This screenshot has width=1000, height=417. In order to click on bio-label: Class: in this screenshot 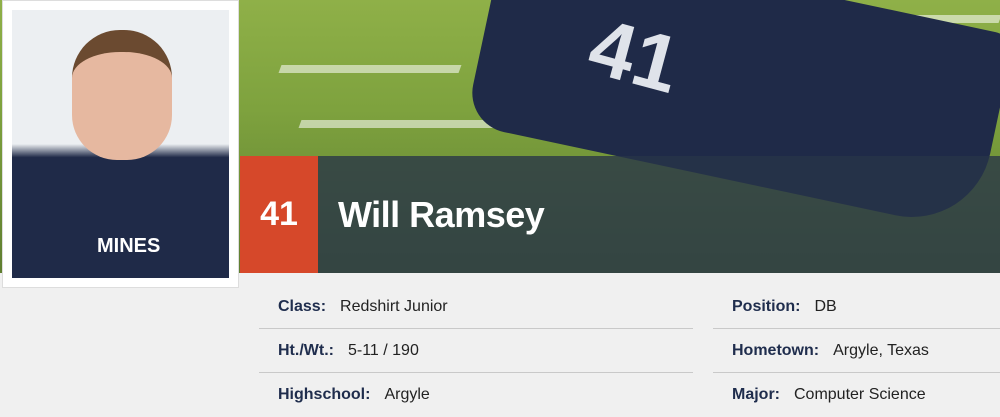, I will do `click(302, 306)`.